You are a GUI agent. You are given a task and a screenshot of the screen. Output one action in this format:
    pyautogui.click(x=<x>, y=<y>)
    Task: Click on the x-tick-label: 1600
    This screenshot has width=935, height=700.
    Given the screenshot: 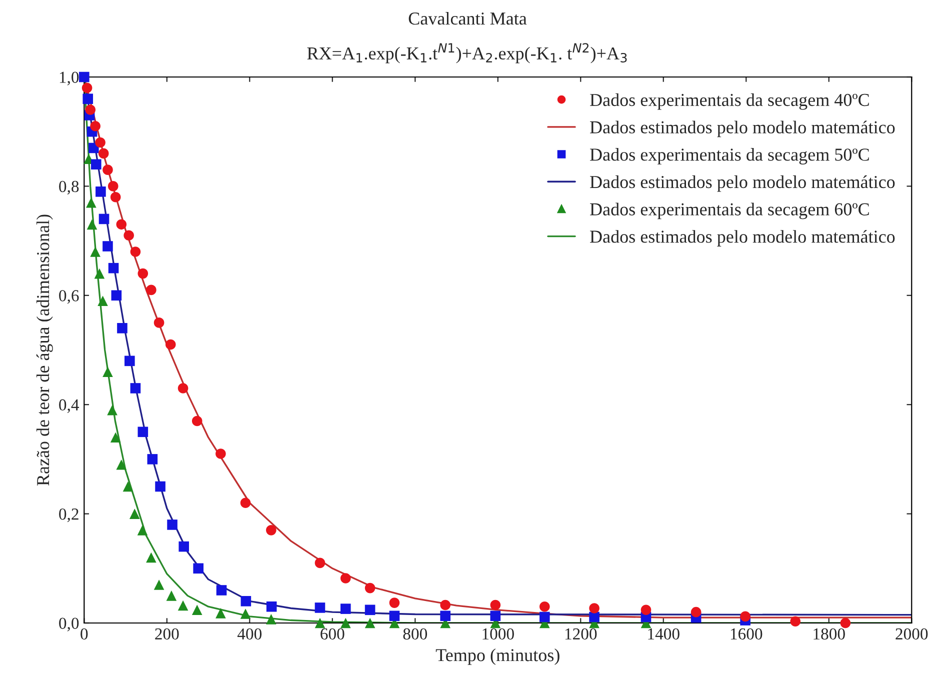 What is the action you would take?
    pyautogui.click(x=746, y=634)
    